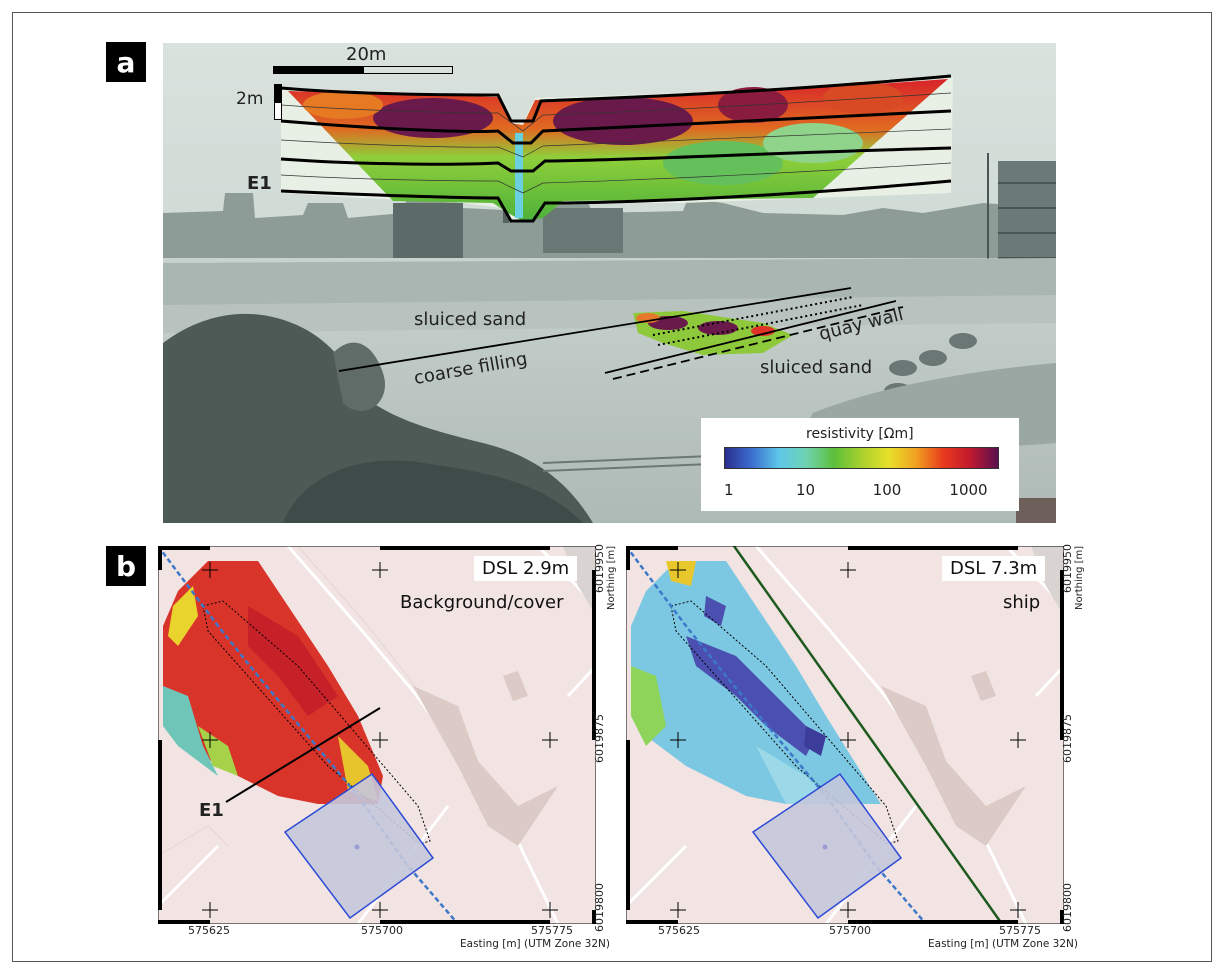  Describe the element at coordinates (126, 62) in the screenshot. I see `panel-label-a: a` at that location.